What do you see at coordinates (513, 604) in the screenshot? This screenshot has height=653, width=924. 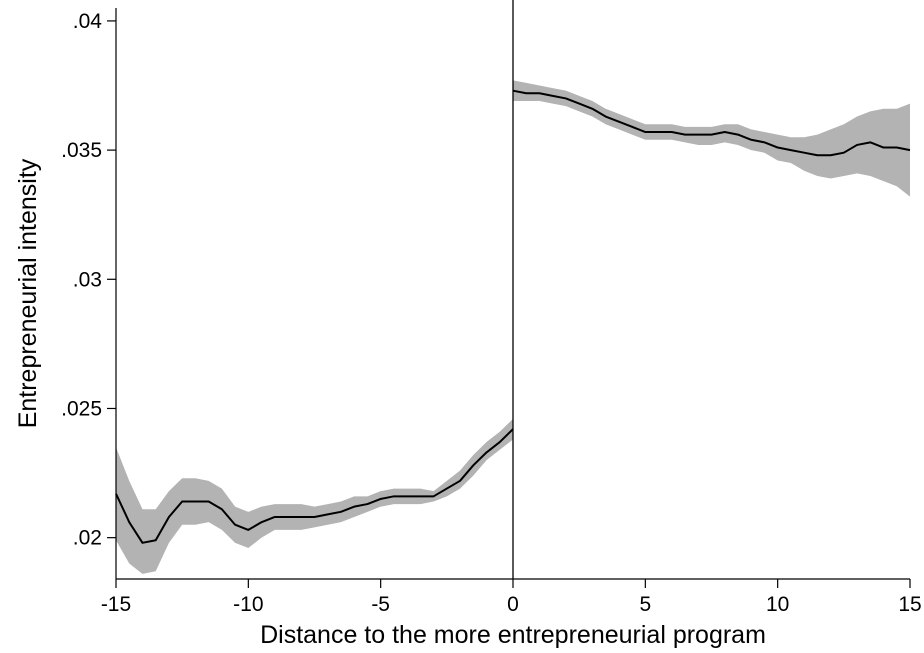 I see `x-tick-label: 0` at bounding box center [513, 604].